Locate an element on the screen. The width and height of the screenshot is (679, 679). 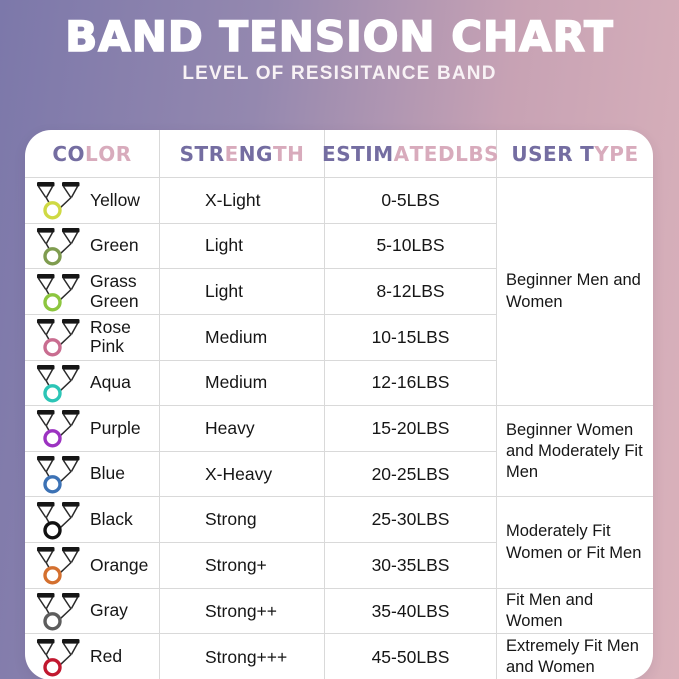
strength-cell: Strong+ is located at coordinates (242, 566).